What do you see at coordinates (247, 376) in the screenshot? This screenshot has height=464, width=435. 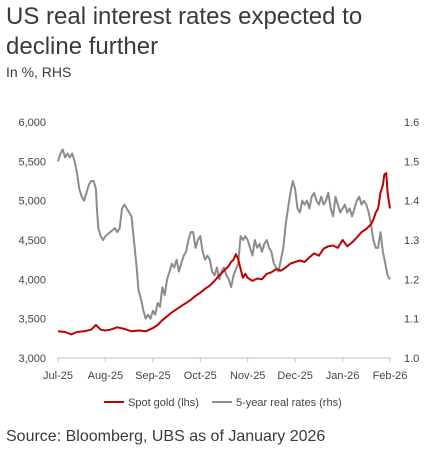 I see `x-axis-tick-label: Nov-25` at bounding box center [247, 376].